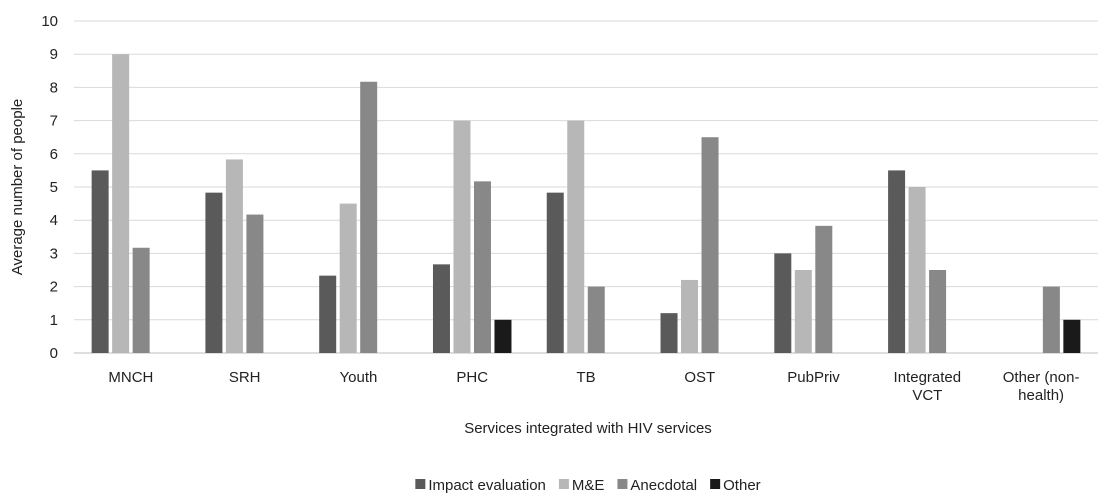 This screenshot has height=497, width=1098. What do you see at coordinates (359, 377) in the screenshot?
I see `x-tick-label: Youth` at bounding box center [359, 377].